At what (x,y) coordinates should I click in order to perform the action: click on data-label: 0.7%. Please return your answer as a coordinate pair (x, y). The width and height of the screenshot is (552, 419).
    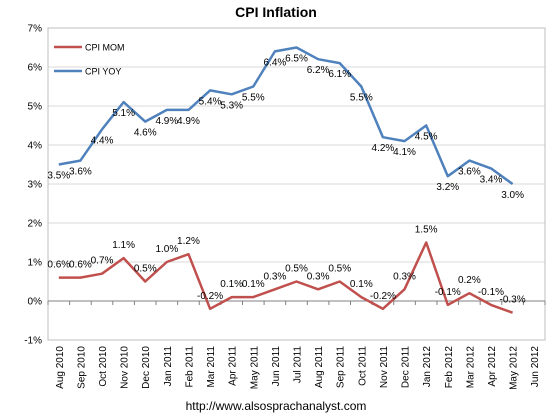
    Looking at the image, I should click on (102, 261).